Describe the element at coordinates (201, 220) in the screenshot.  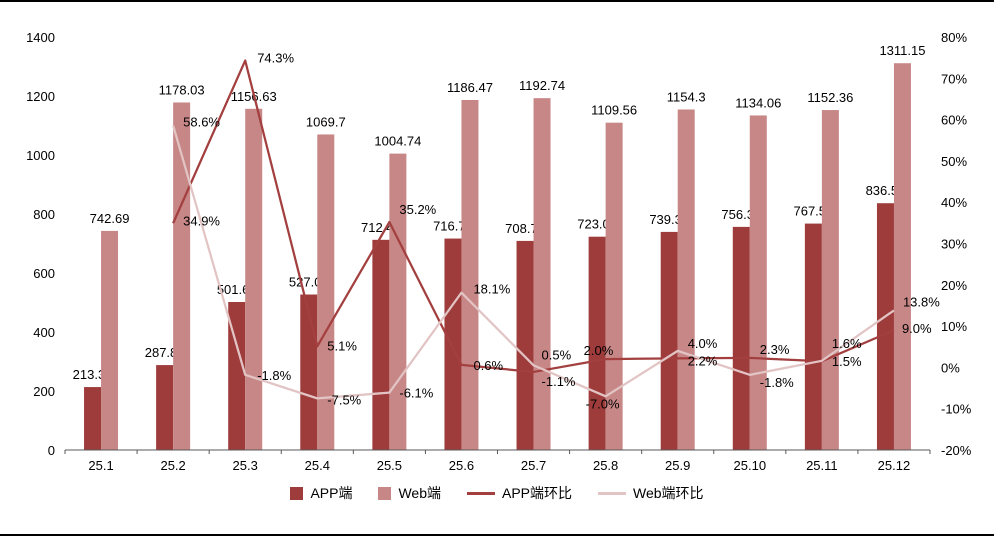
I see `line-value-label: 34.9%` at that location.